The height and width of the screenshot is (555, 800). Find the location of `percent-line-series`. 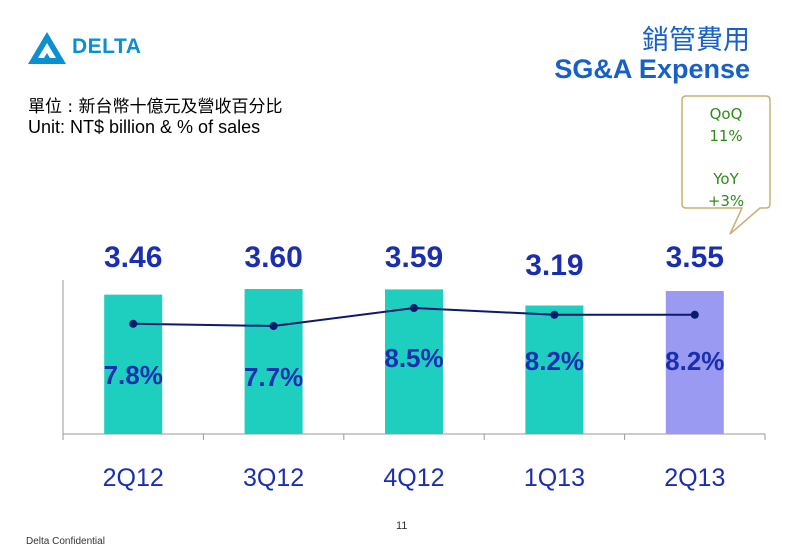

percent-line-series is located at coordinates (414, 317).